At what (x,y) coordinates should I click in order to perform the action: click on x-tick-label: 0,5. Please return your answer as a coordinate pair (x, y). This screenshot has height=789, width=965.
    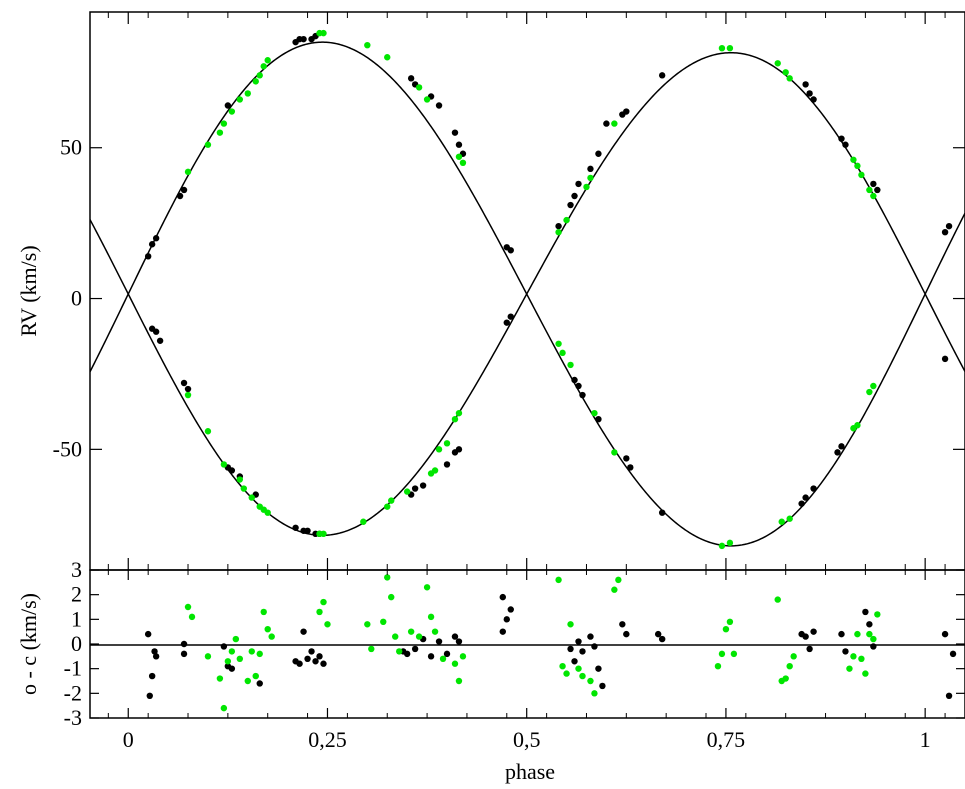
    Looking at the image, I should click on (527, 739).